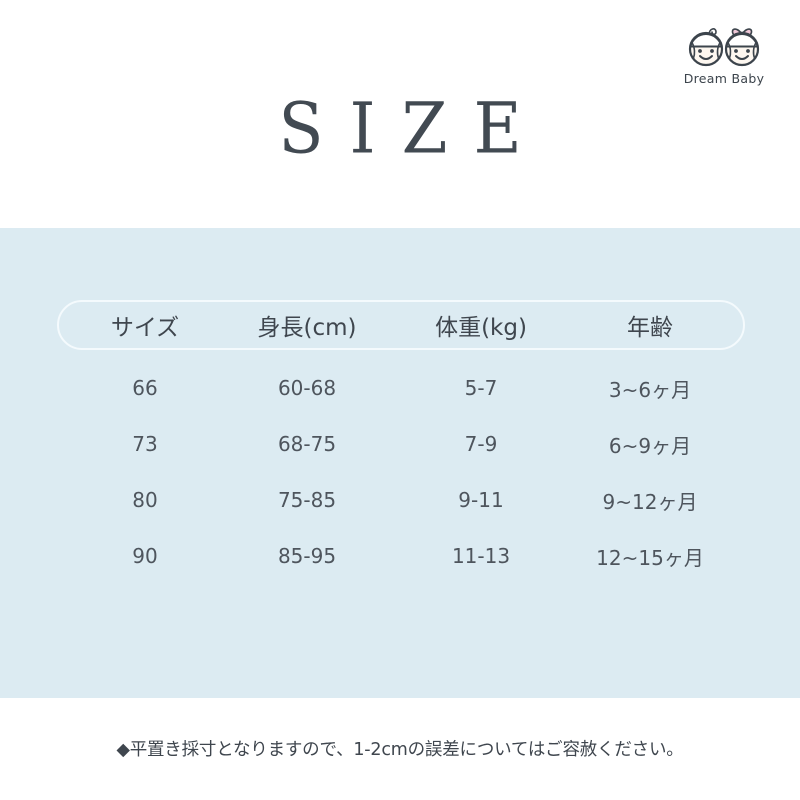 This screenshot has width=800, height=800. I want to click on brand-logo: Dream Baby, so click(724, 56).